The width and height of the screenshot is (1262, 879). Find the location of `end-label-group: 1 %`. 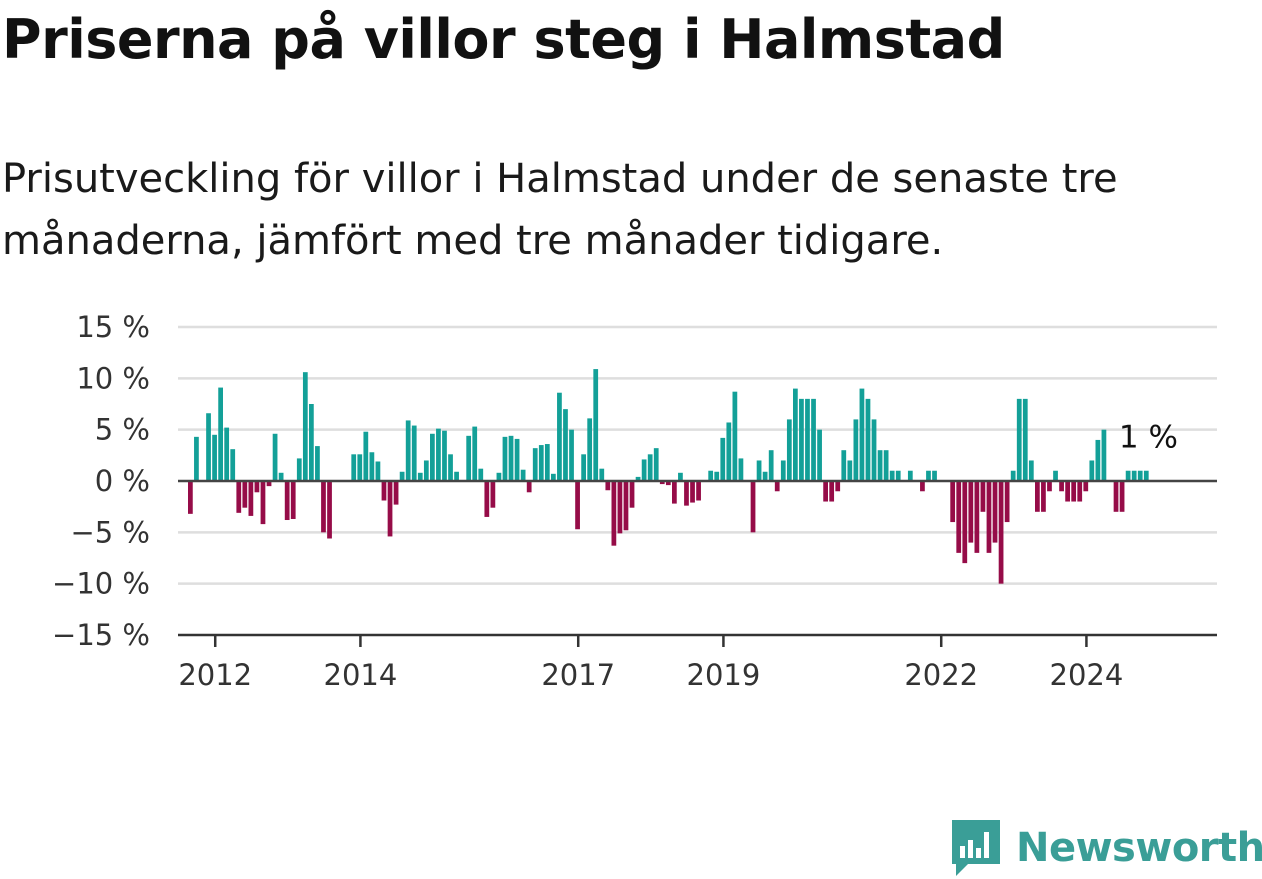

end-label-group: 1 % is located at coordinates (1148, 438).